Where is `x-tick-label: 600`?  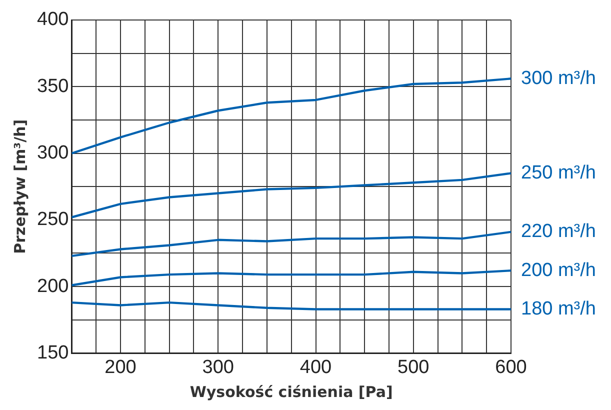 x-tick-label: 600 is located at coordinates (511, 367).